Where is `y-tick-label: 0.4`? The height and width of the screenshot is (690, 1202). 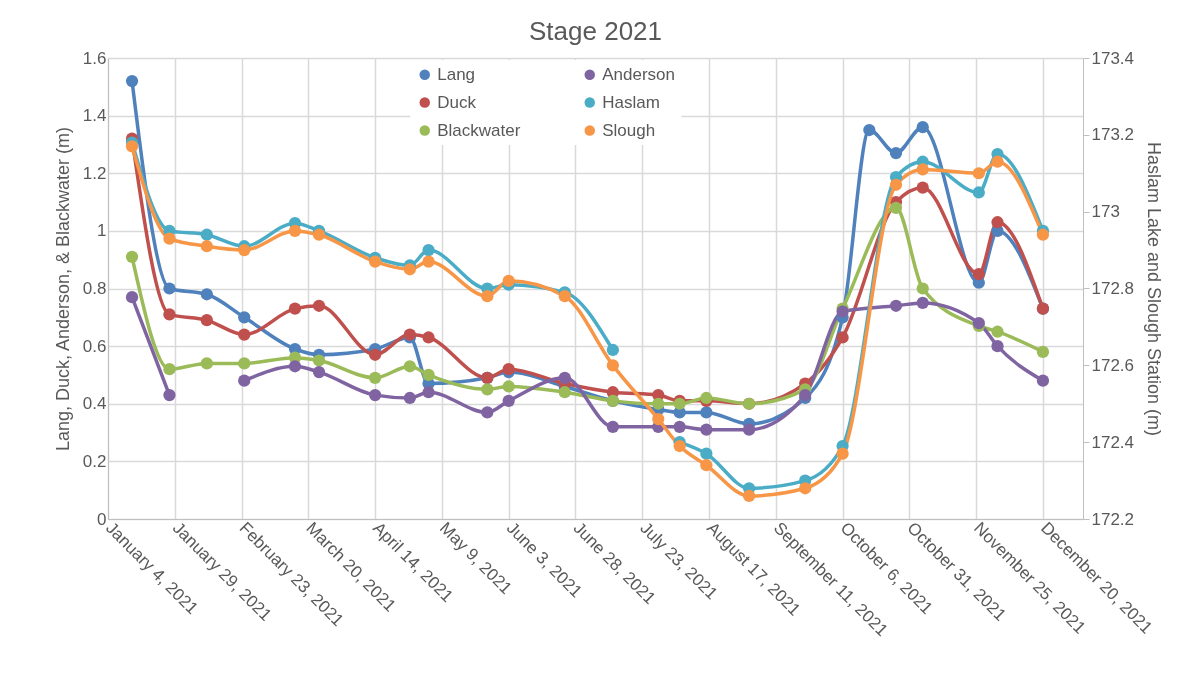 y-tick-label: 0.4 is located at coordinates (94, 404).